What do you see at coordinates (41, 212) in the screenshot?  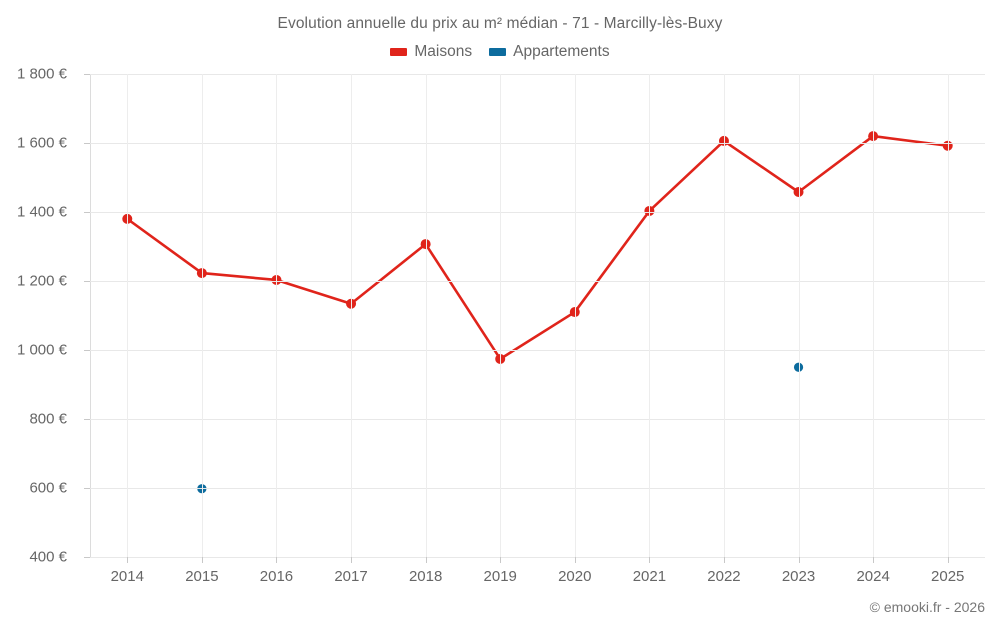 I see `y-tick-label: 1 400 €` at bounding box center [41, 212].